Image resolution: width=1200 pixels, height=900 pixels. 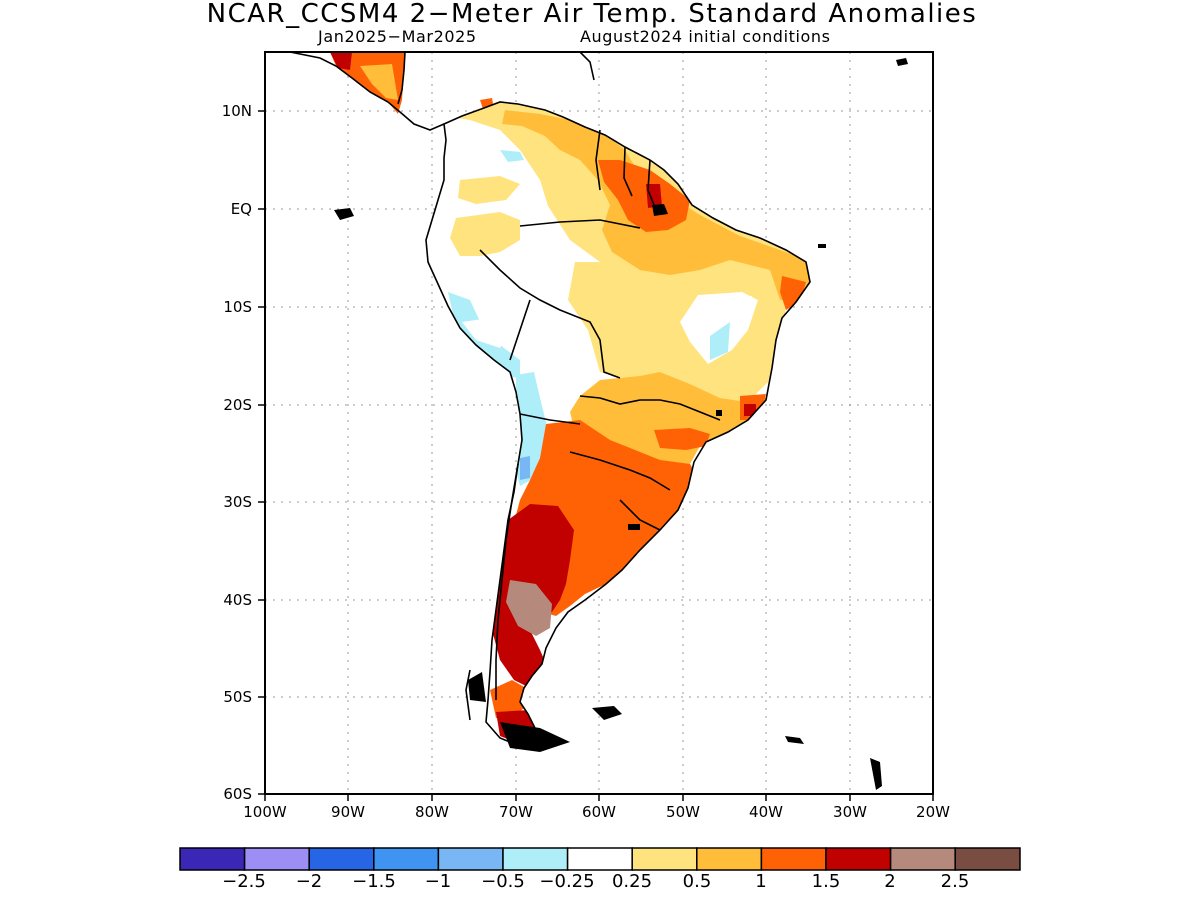 I want to click on lat-label: 40S, so click(x=237, y=600).